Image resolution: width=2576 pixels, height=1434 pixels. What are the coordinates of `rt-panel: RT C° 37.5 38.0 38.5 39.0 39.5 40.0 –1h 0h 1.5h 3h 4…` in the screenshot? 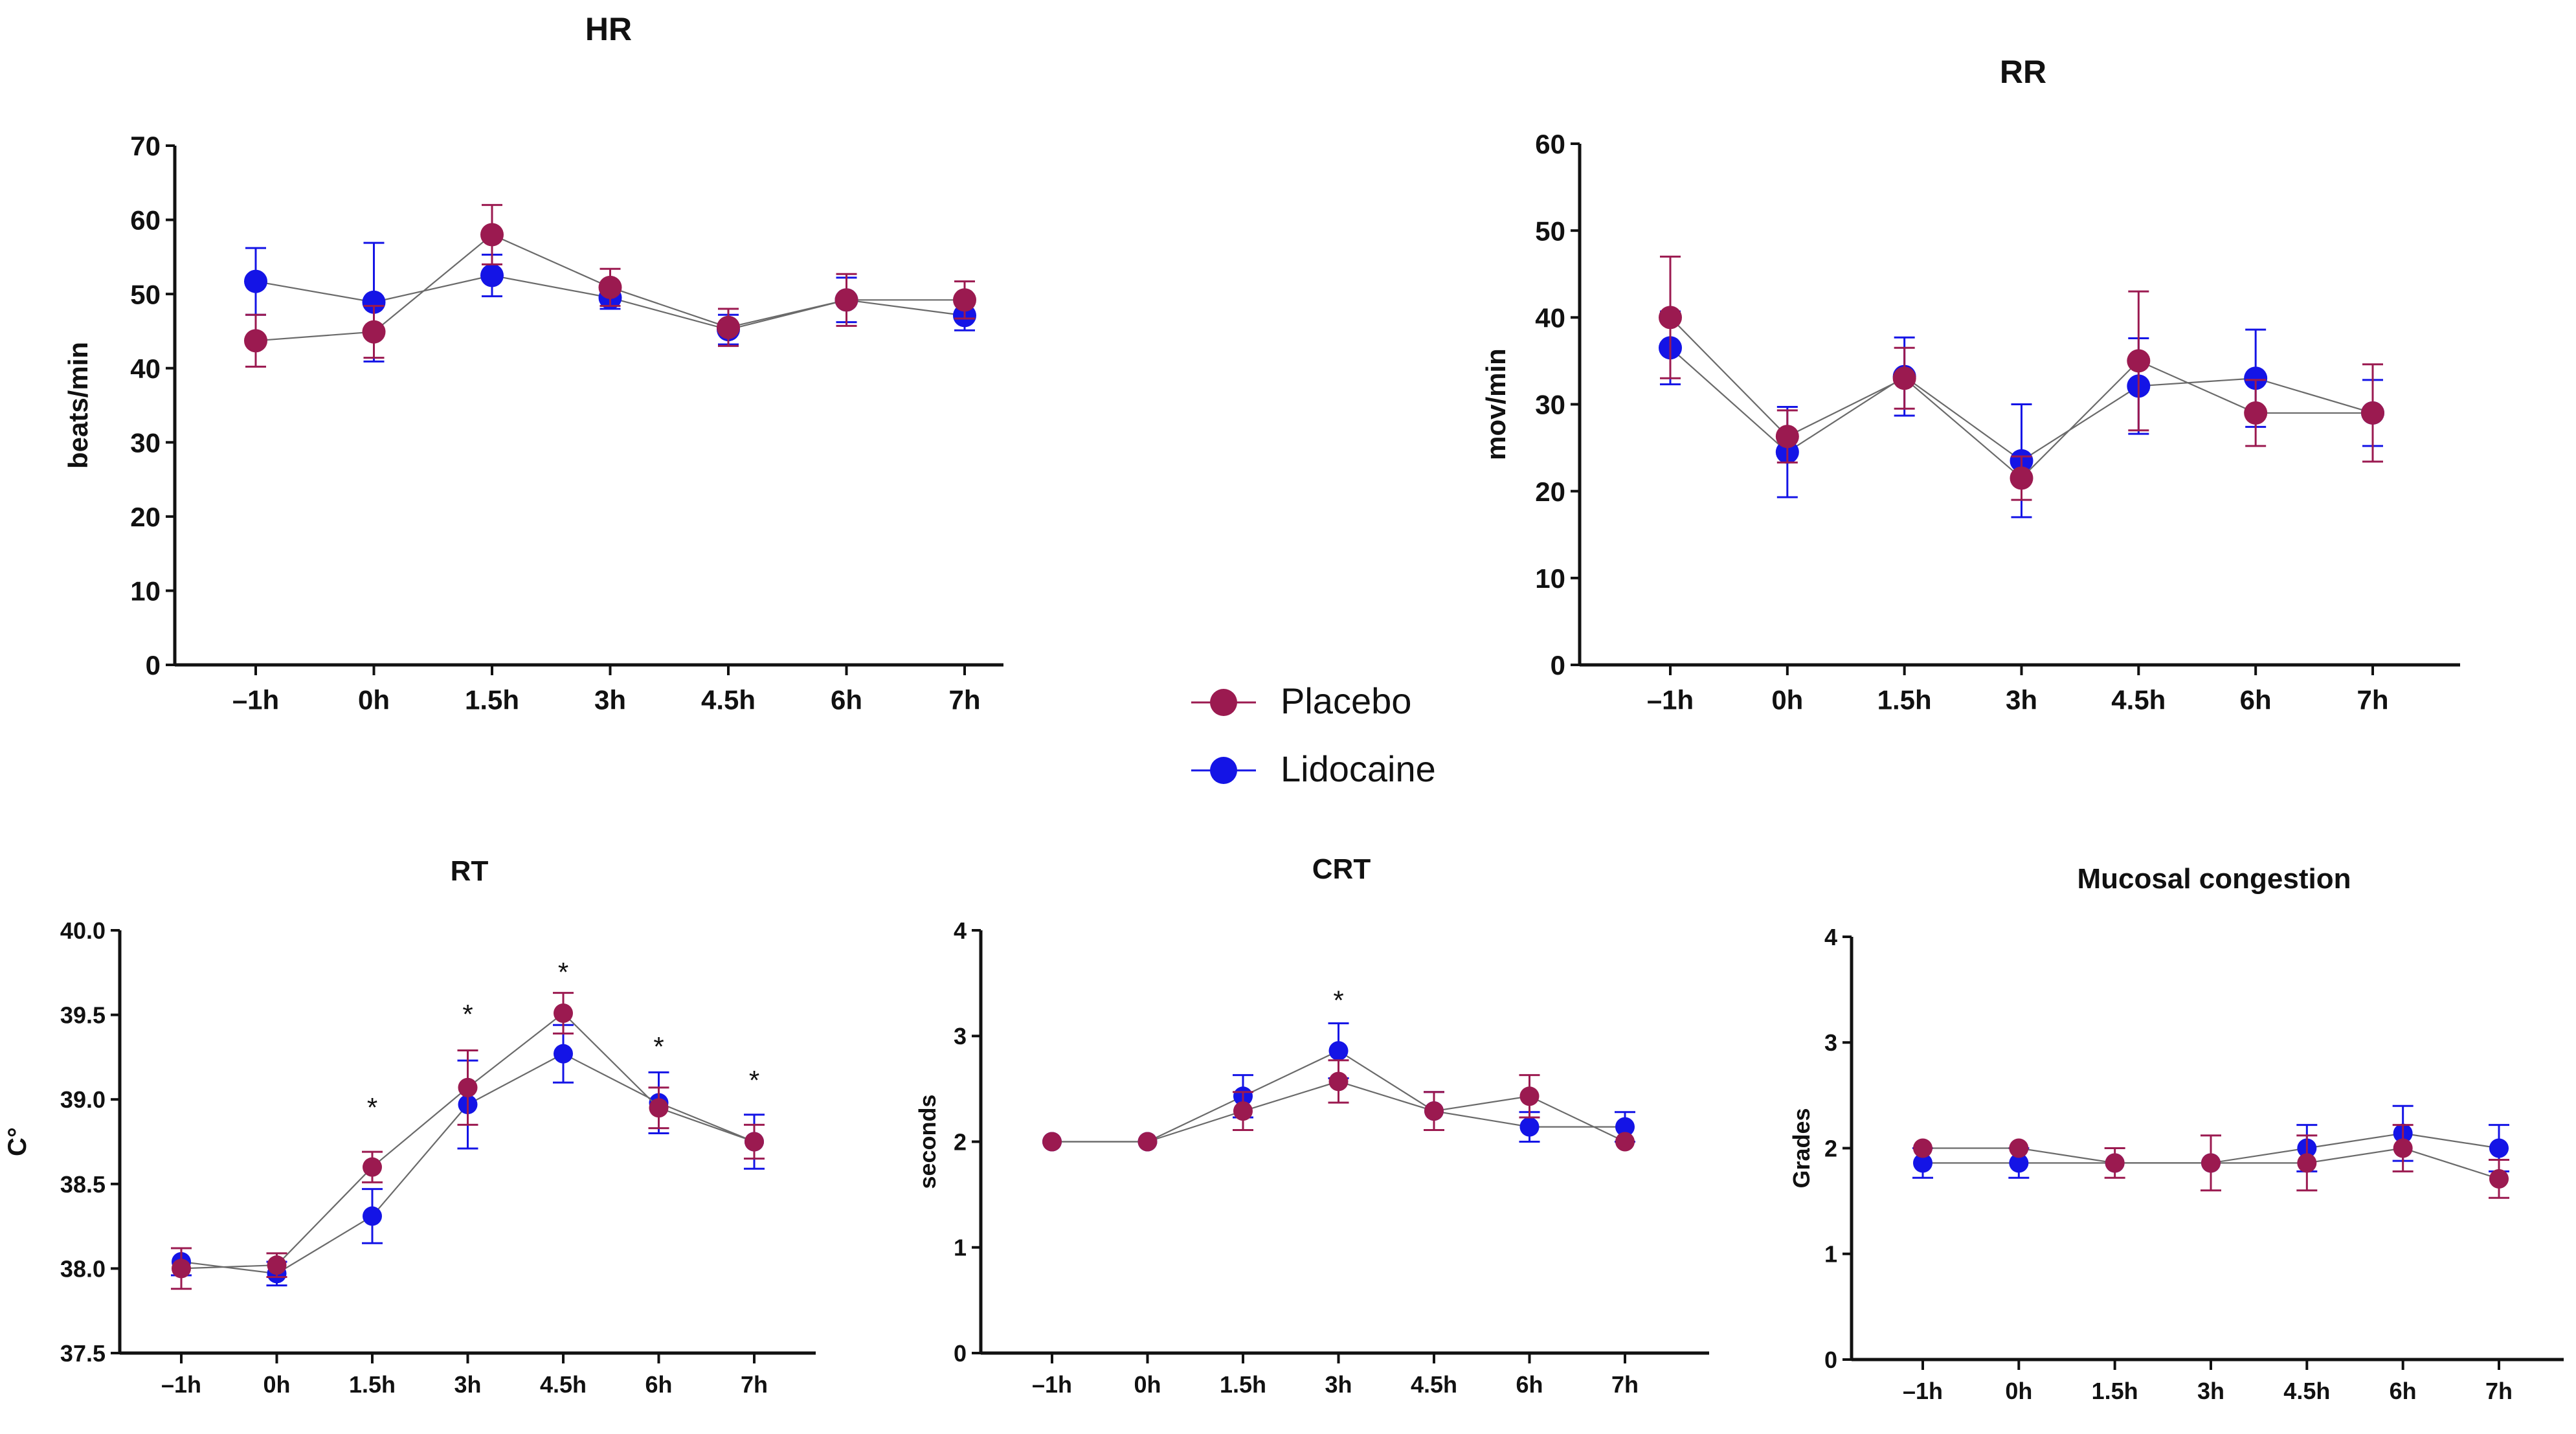 It's located at (409, 1126).